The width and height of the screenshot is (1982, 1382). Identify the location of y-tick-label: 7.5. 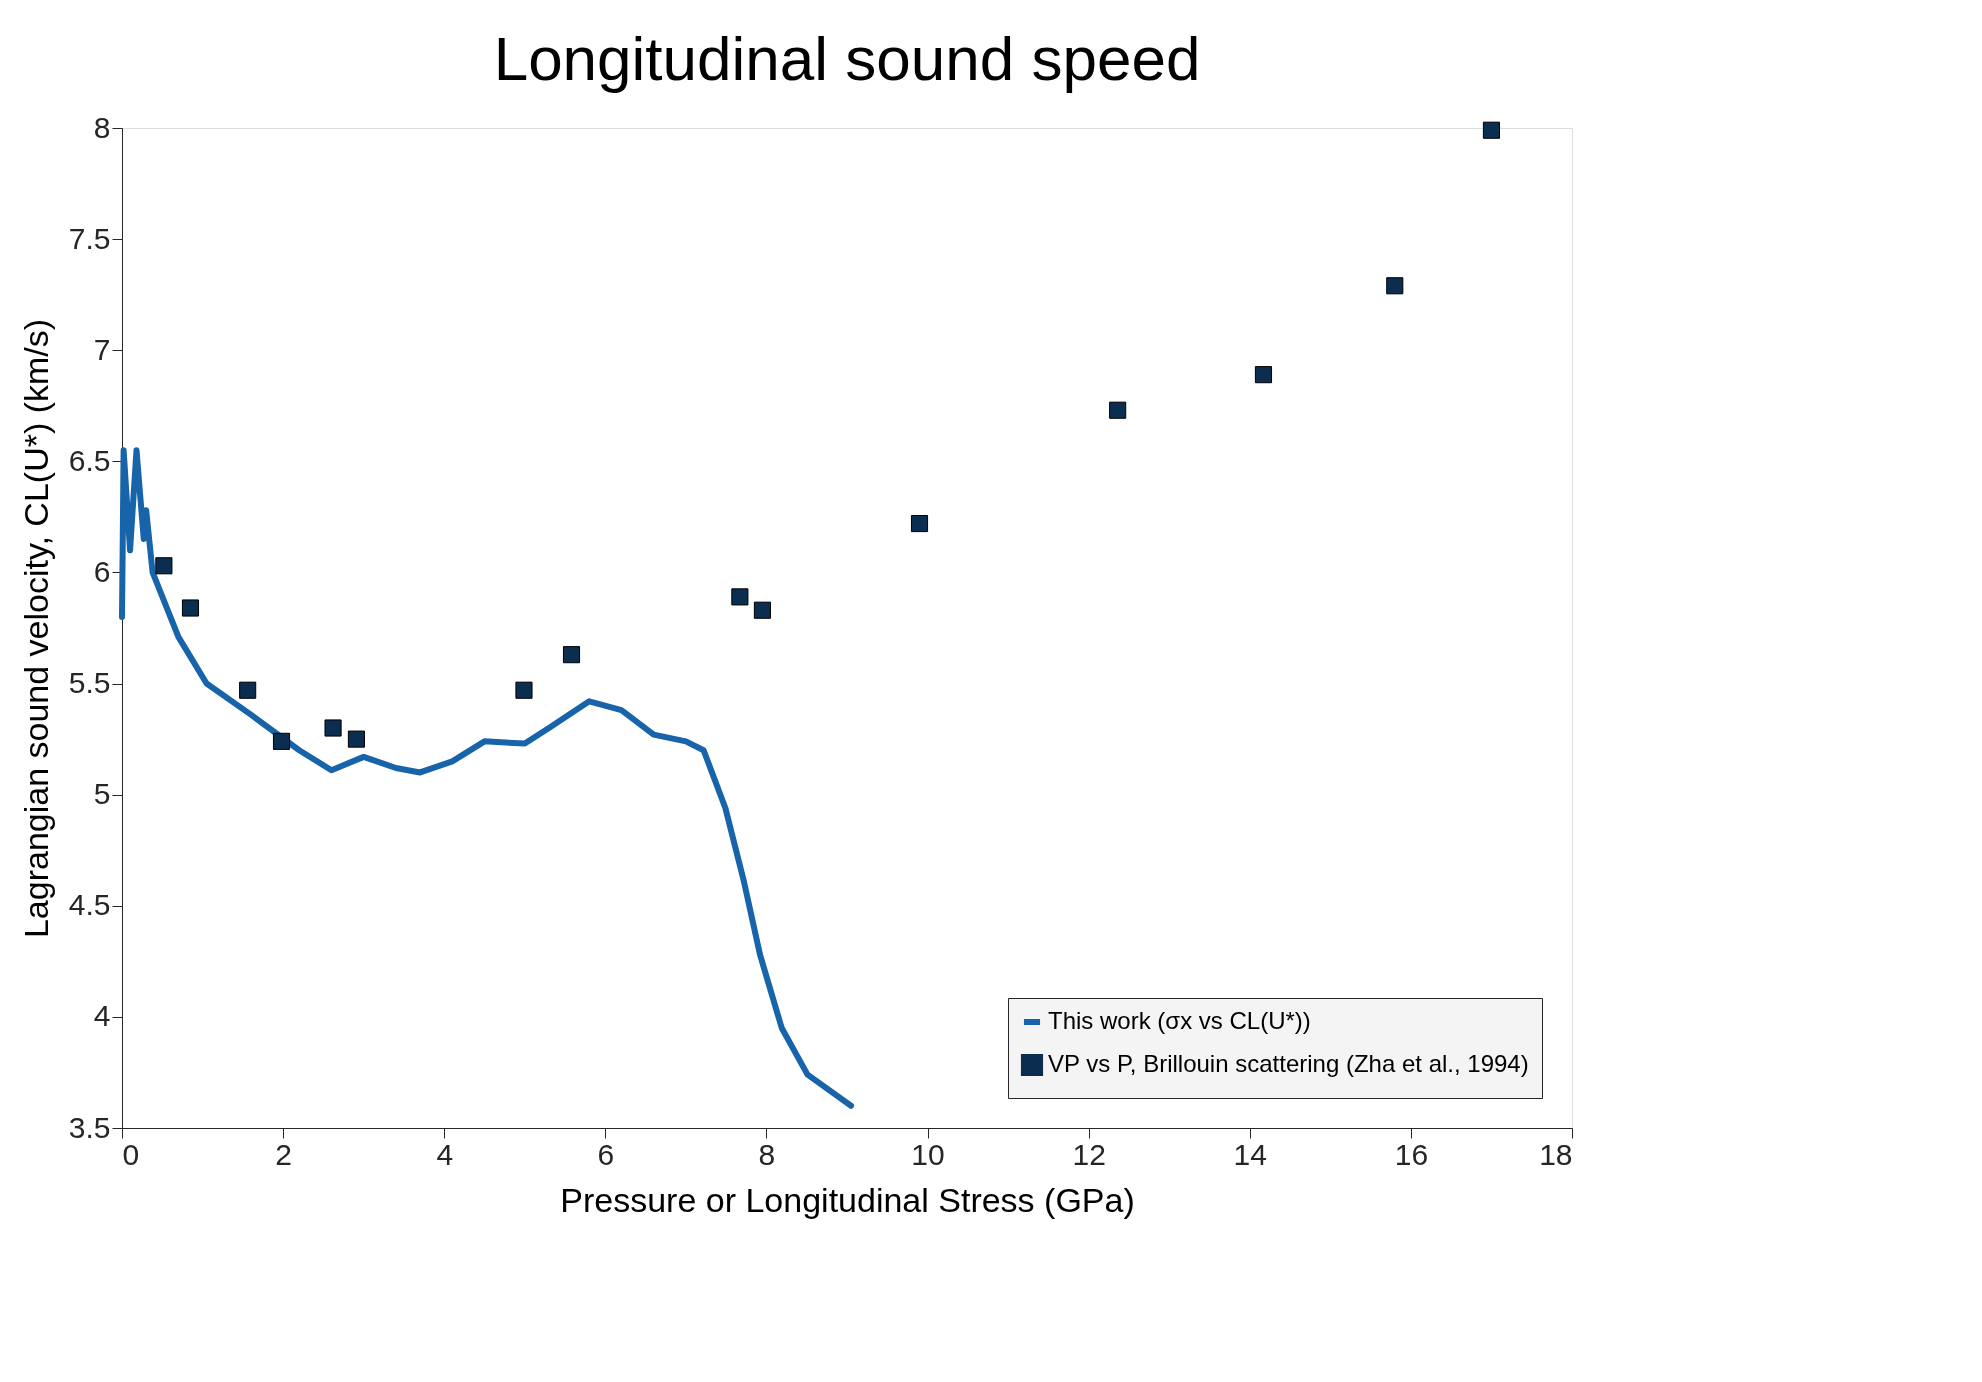
(89, 238).